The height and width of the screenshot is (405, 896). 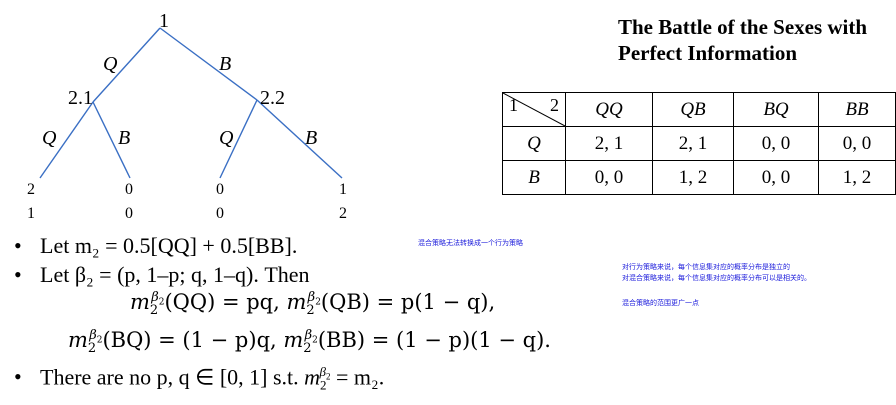 What do you see at coordinates (191, 103) in the screenshot?
I see `game-tree` at bounding box center [191, 103].